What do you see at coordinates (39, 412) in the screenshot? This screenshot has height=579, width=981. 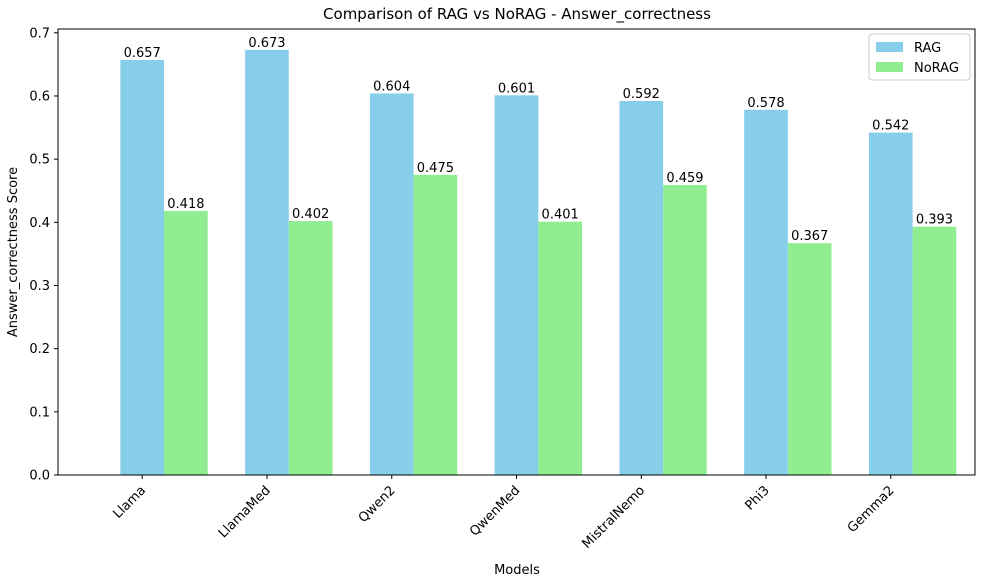 I see `y-tick-label: 0.1` at bounding box center [39, 412].